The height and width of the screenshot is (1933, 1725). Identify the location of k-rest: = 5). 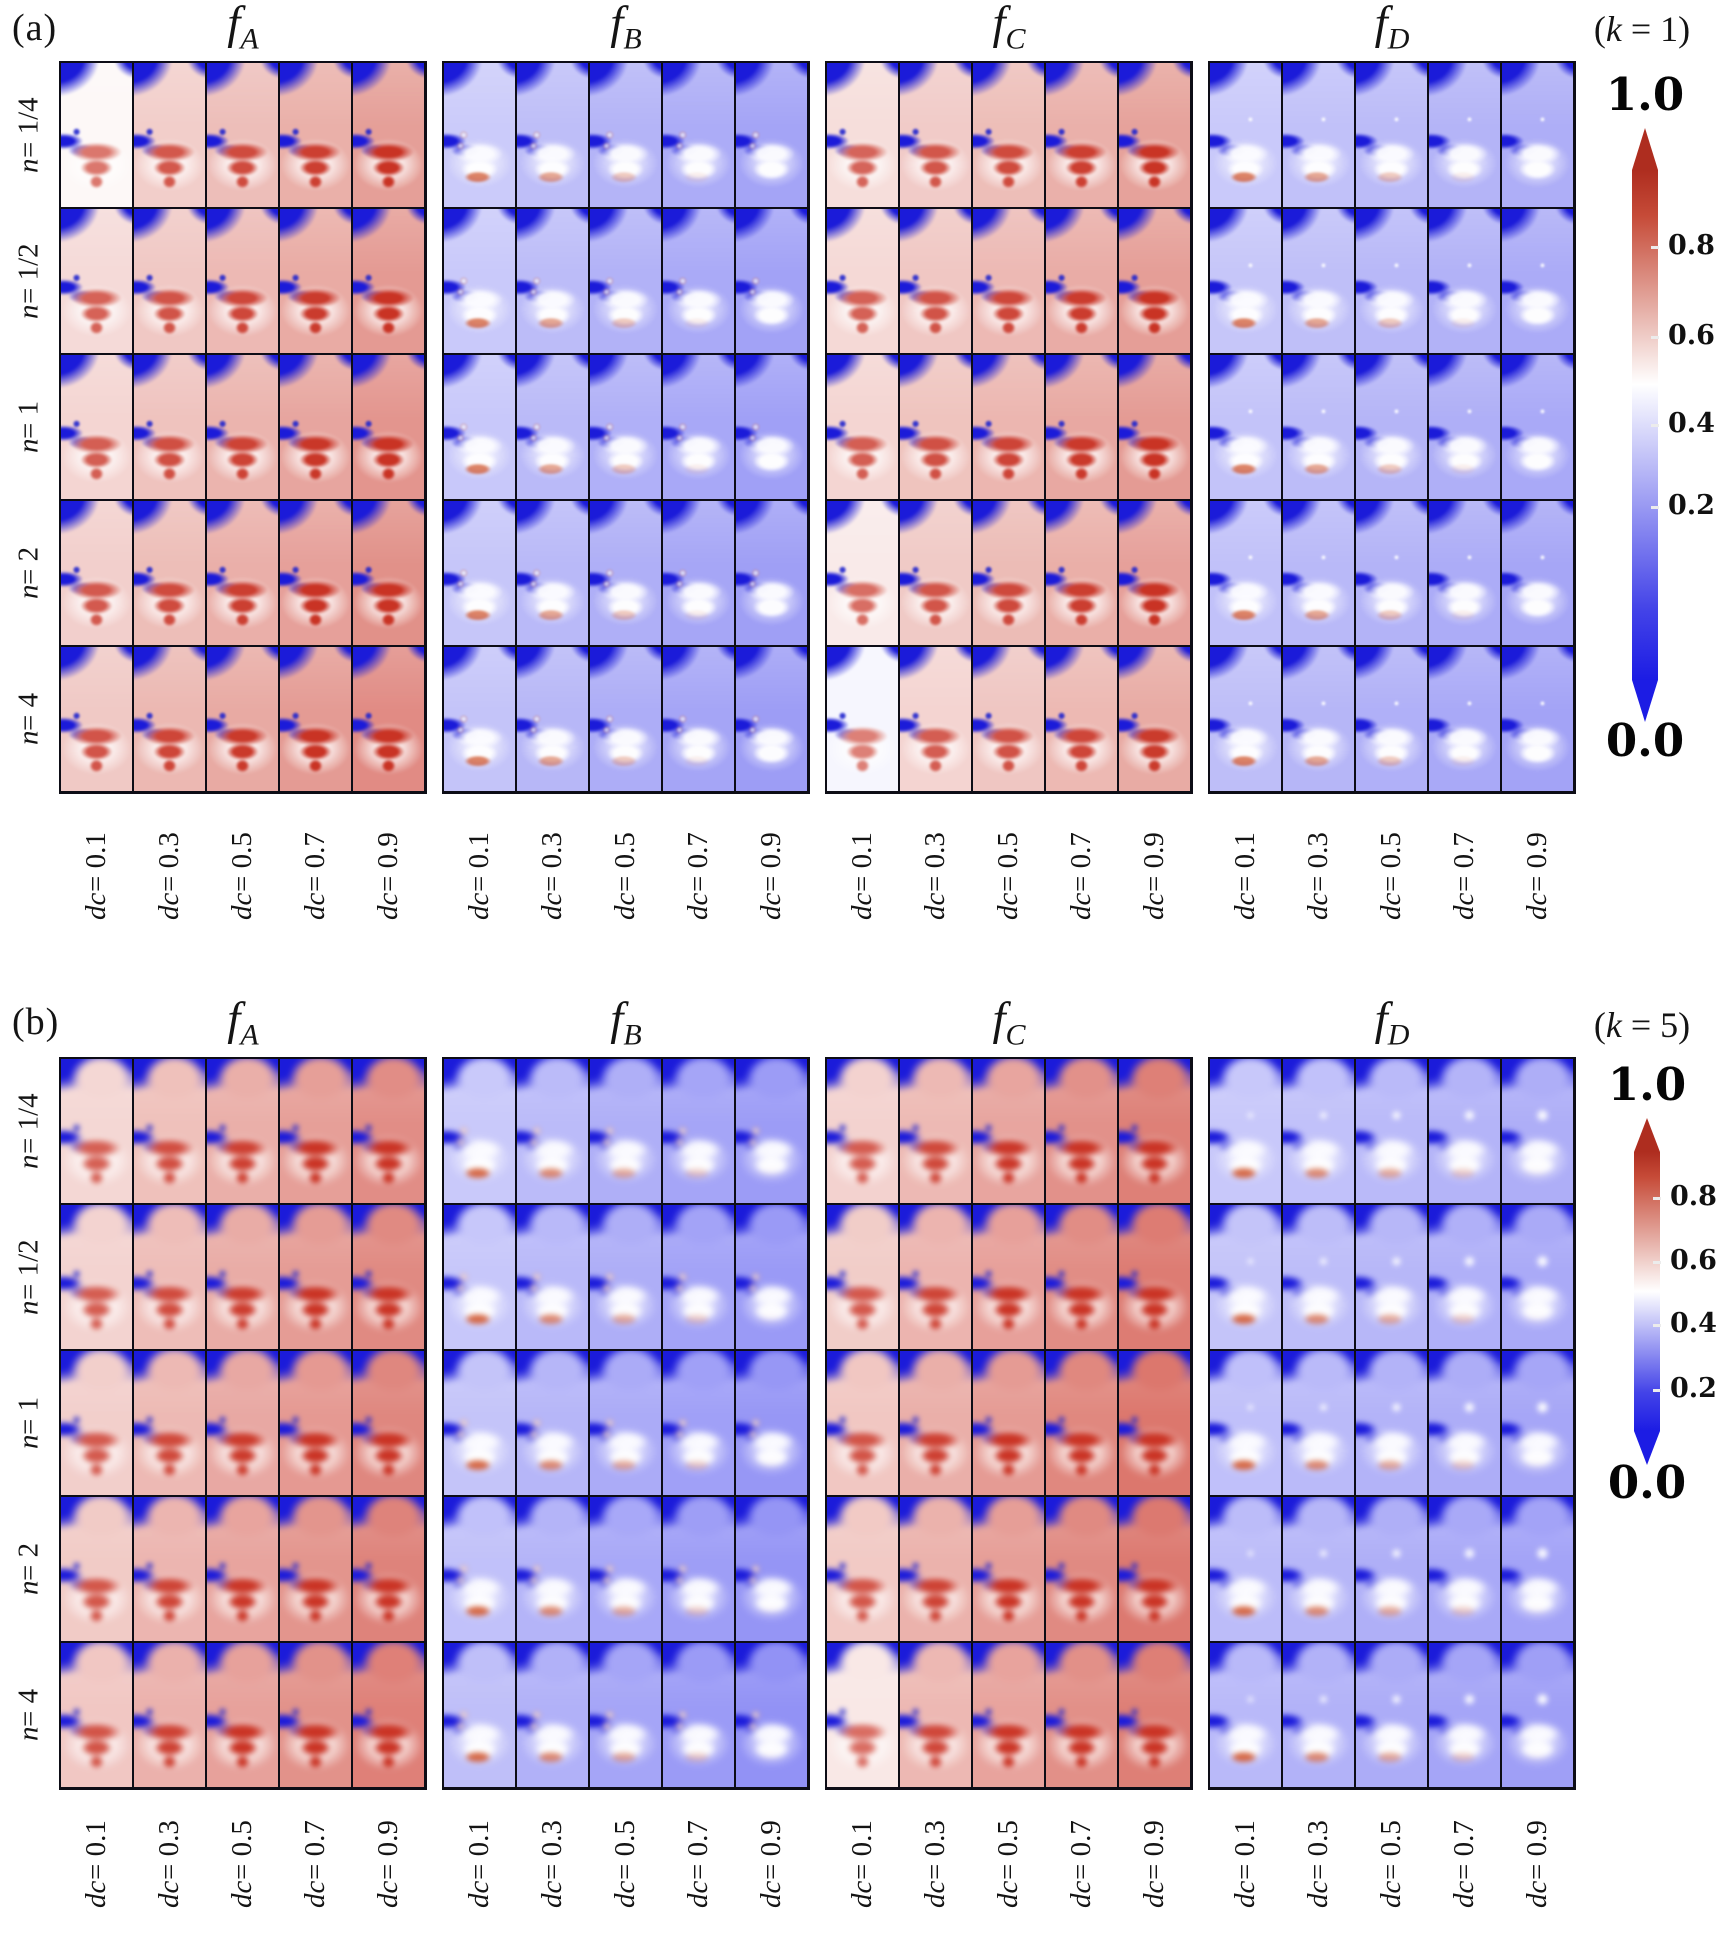
(1656, 1025).